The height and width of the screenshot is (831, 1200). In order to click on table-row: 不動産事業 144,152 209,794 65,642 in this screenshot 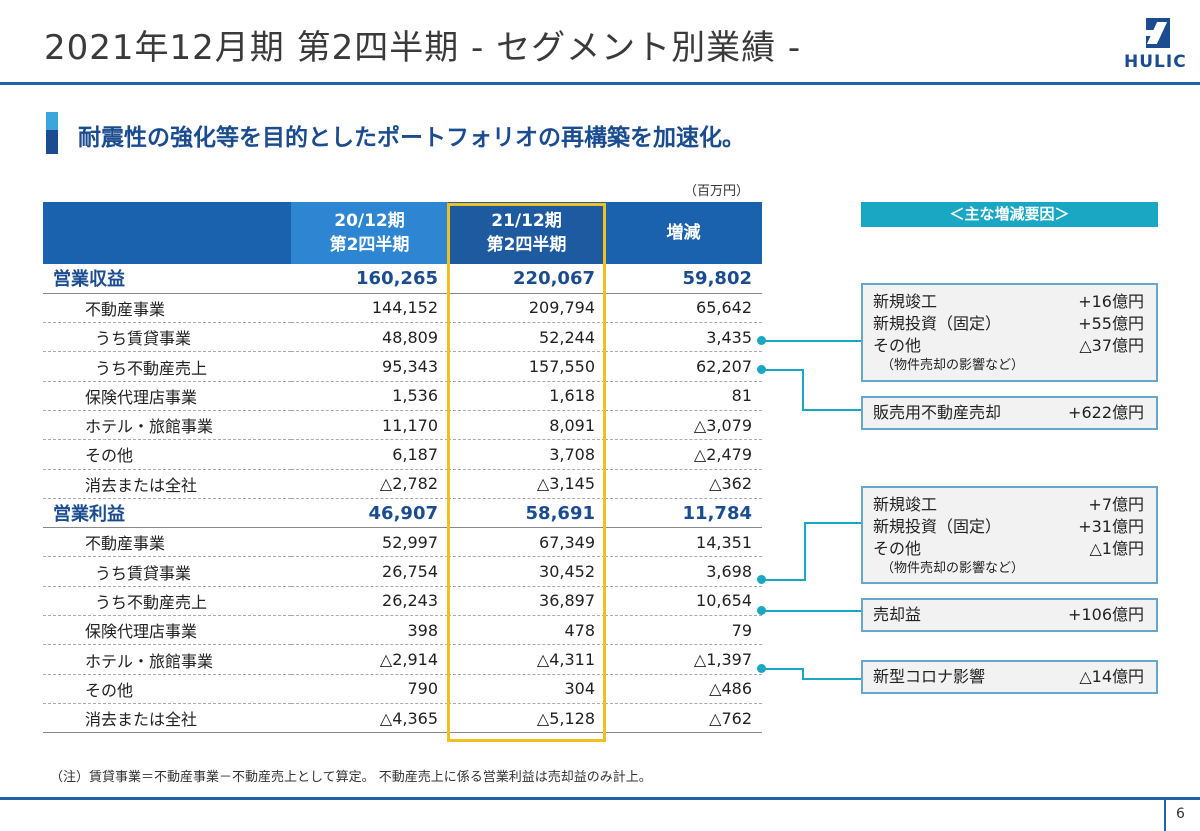, I will do `click(402, 308)`.